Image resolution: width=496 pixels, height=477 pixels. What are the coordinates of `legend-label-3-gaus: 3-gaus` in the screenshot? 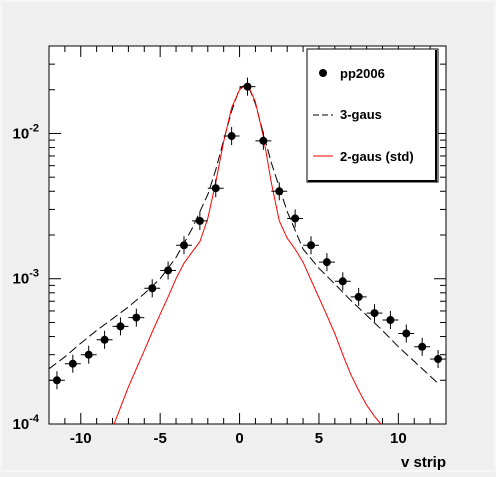 It's located at (361, 114).